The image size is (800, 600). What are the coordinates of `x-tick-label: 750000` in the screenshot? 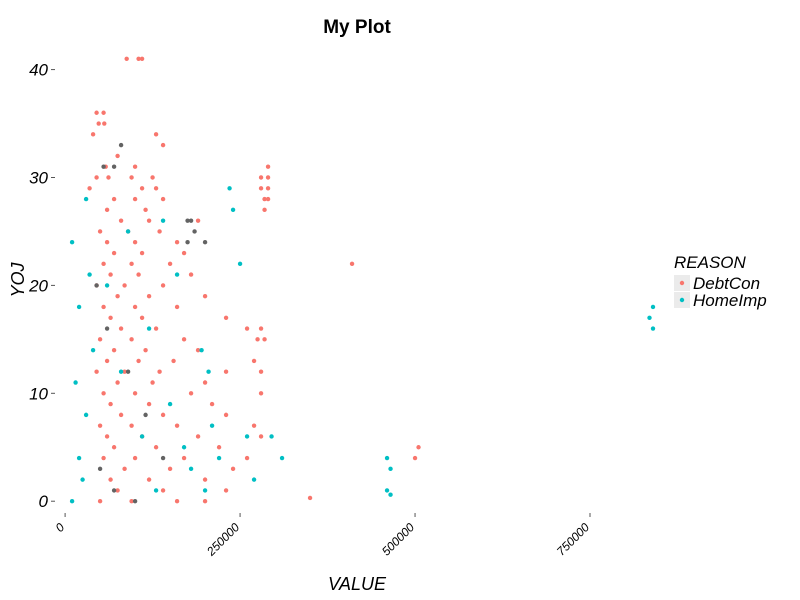 It's located at (573, 539).